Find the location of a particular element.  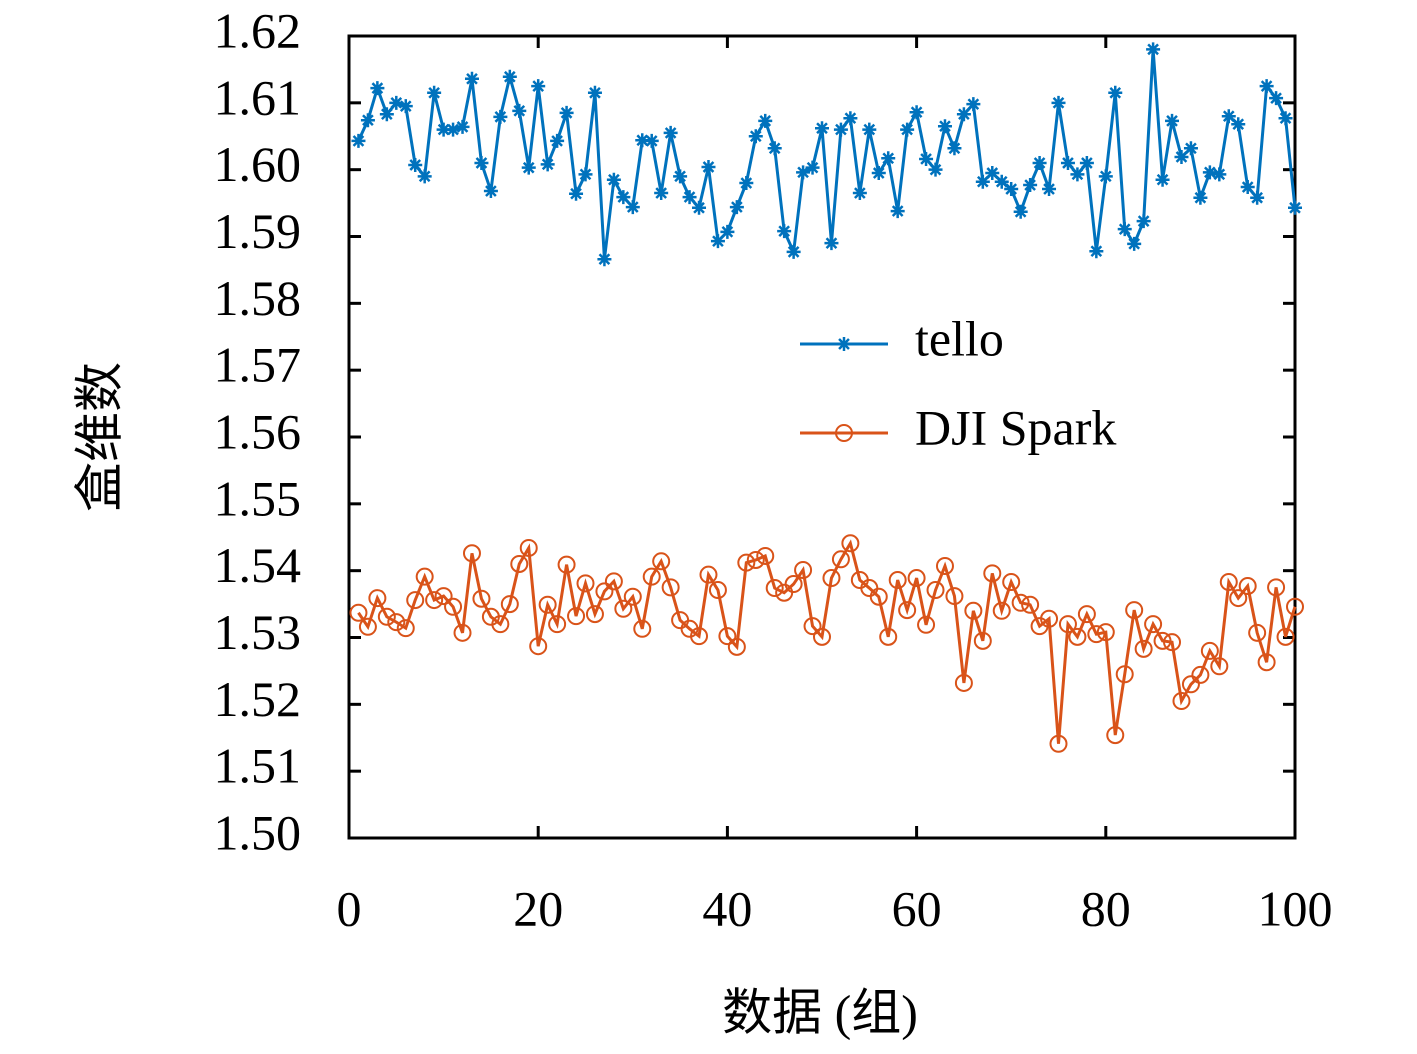

legend-label: DJI Spark is located at coordinates (1015, 427).